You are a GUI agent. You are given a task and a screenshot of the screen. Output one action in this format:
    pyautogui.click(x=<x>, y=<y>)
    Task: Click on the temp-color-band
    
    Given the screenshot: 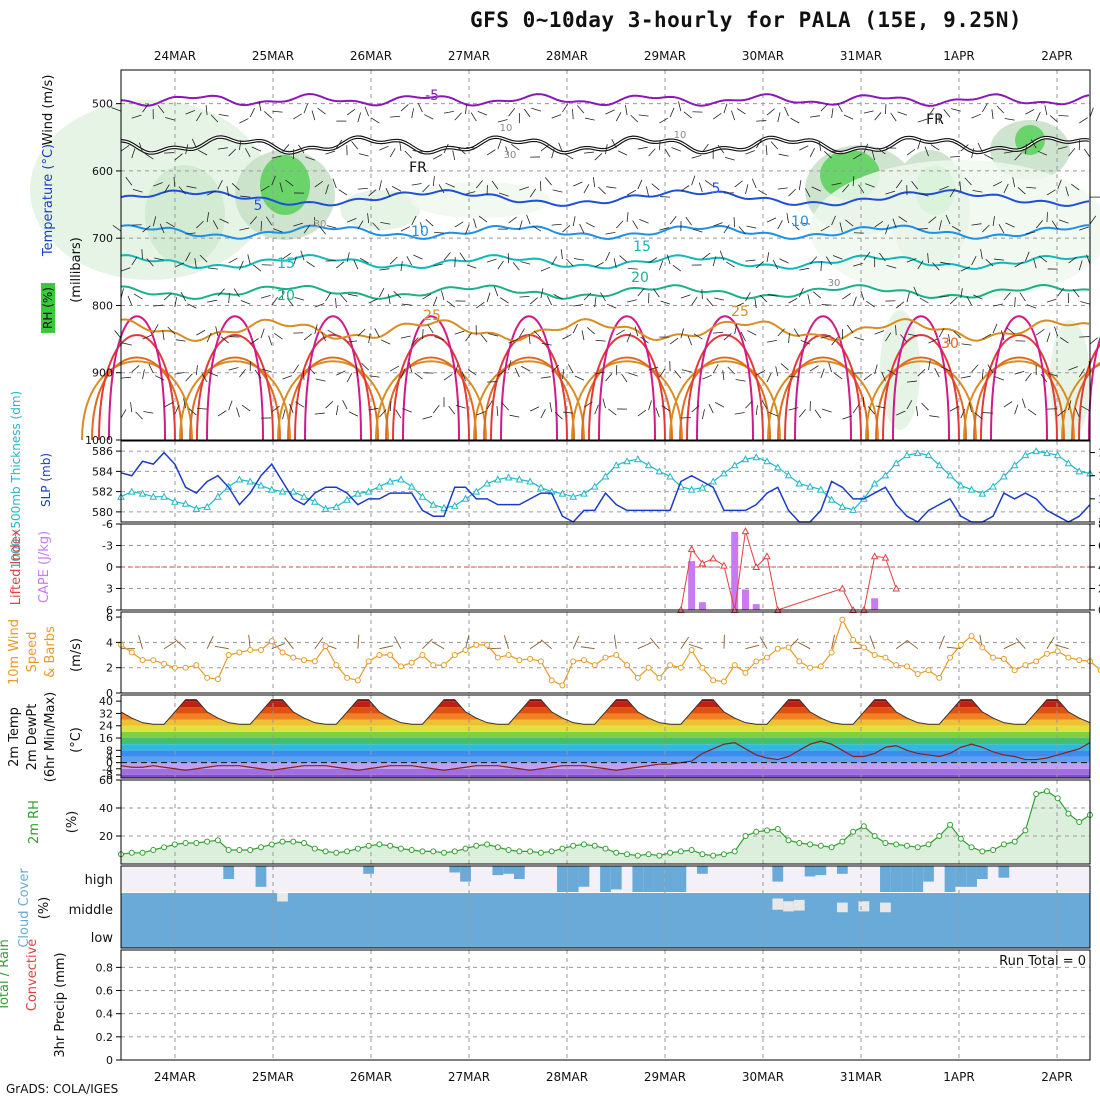 What is the action you would take?
    pyautogui.click(x=605, y=700)
    